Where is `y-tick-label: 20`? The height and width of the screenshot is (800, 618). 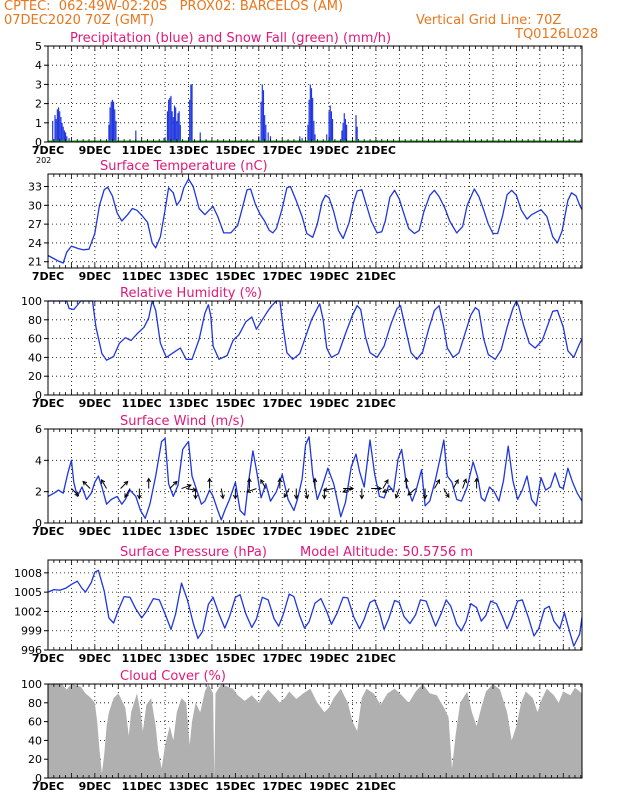 y-tick-label: 20 is located at coordinates (35, 376).